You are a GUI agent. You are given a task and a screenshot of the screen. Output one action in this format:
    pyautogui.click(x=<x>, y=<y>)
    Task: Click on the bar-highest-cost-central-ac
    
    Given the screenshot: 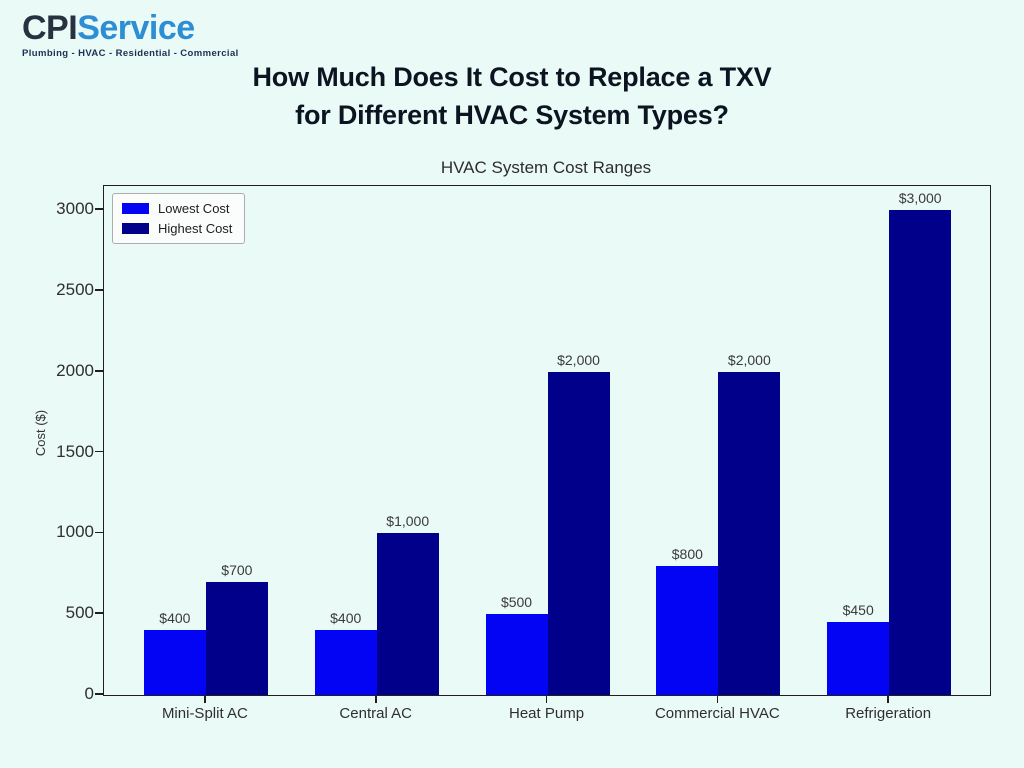 What is the action you would take?
    pyautogui.click(x=407, y=614)
    